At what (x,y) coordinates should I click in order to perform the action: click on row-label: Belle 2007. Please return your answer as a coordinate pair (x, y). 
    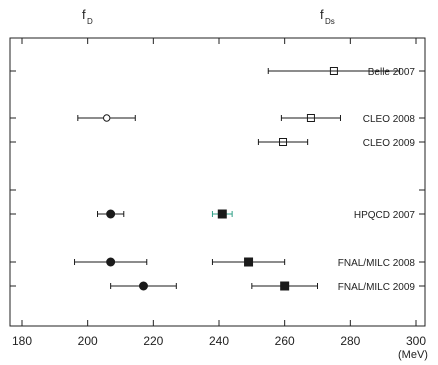
    Looking at the image, I should click on (392, 72).